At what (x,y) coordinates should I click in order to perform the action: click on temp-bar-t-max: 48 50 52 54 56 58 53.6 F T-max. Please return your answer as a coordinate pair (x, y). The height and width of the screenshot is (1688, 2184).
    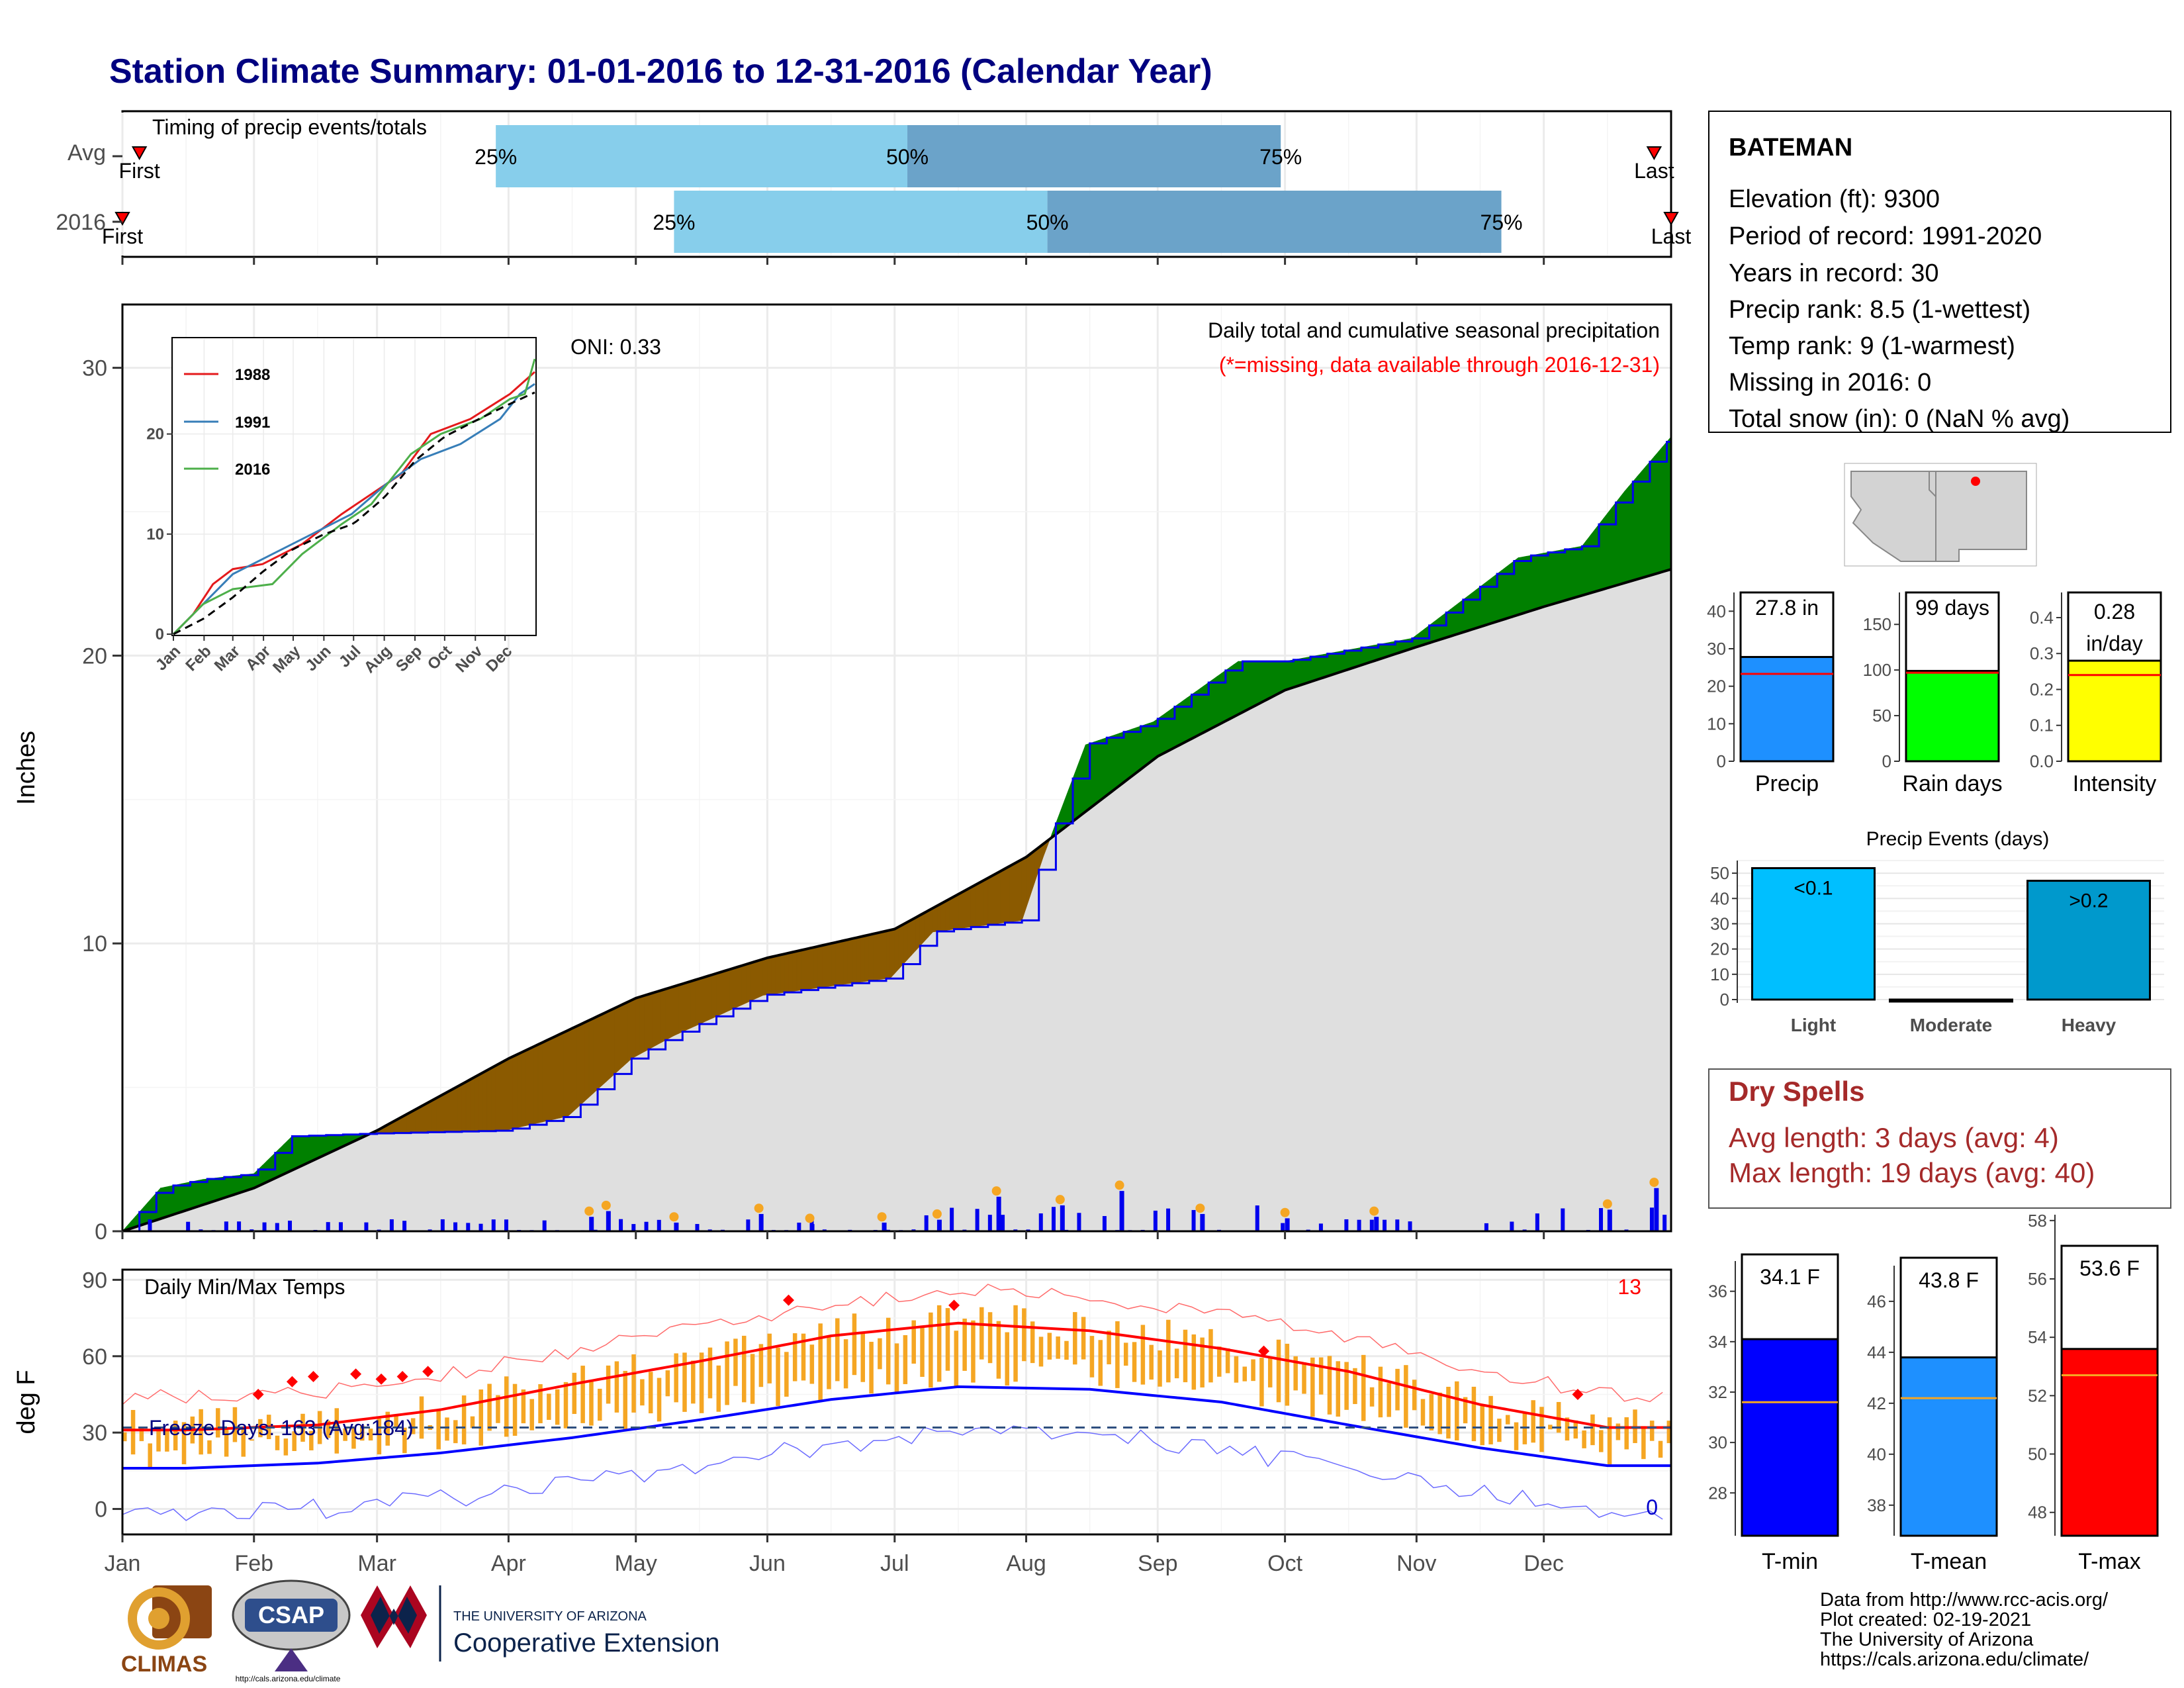
    Looking at the image, I should click on (2093, 1392).